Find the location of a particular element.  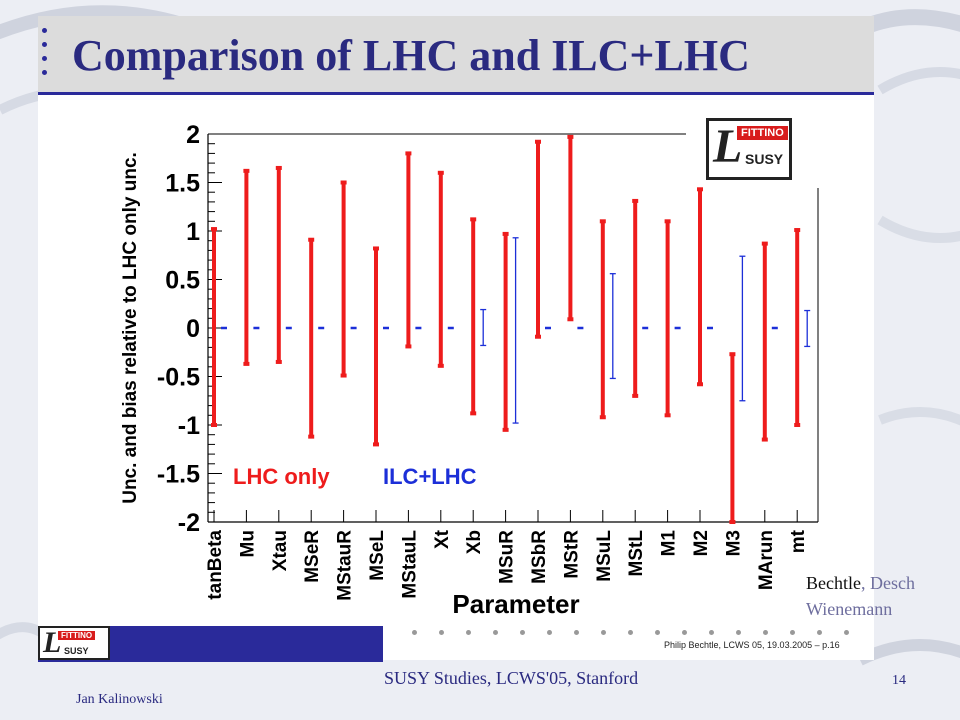

slide-title: Comparison of LHC and ILC+LHC is located at coordinates (411, 55).